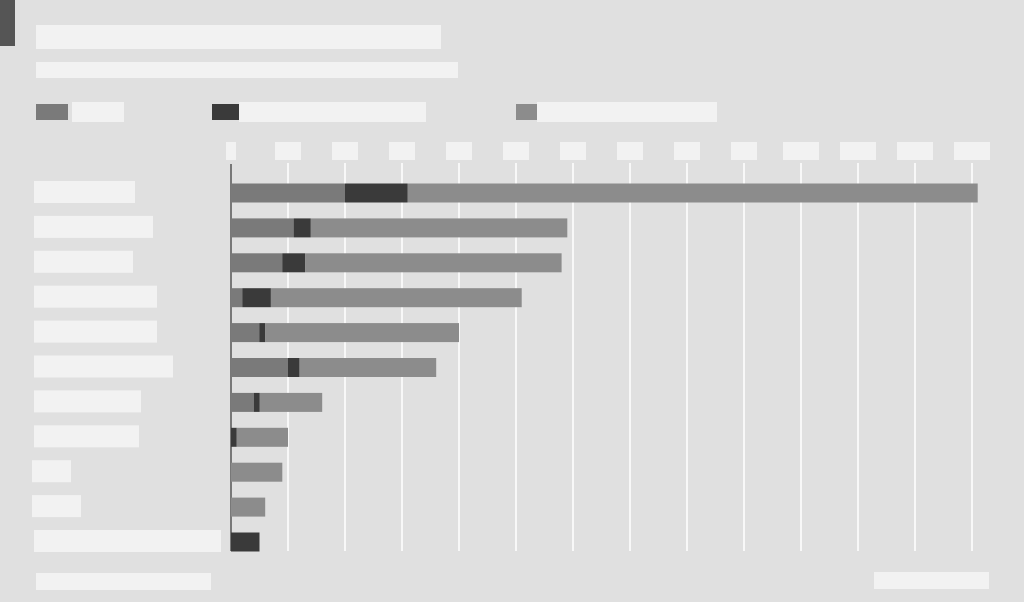  Describe the element at coordinates (247, 70) in the screenshot. I see `chart-subtitle` at that location.